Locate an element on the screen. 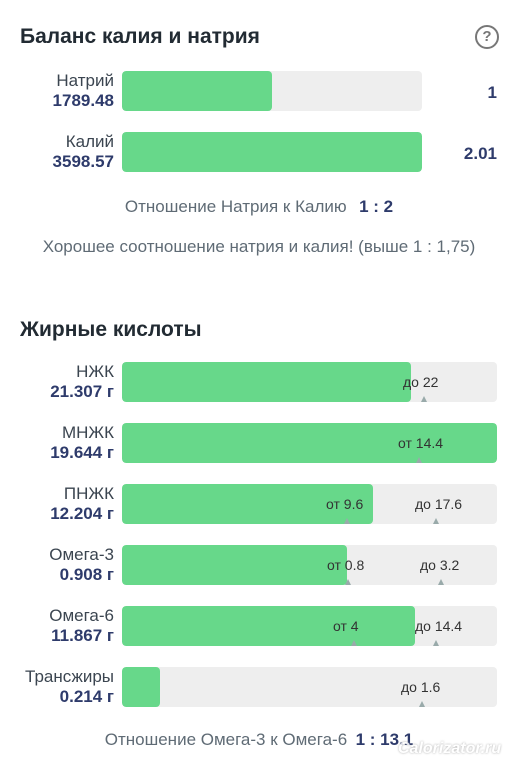 Image resolution: width=518 pixels, height=768 pixels. fat-name: Омега-3 is located at coordinates (81, 554).